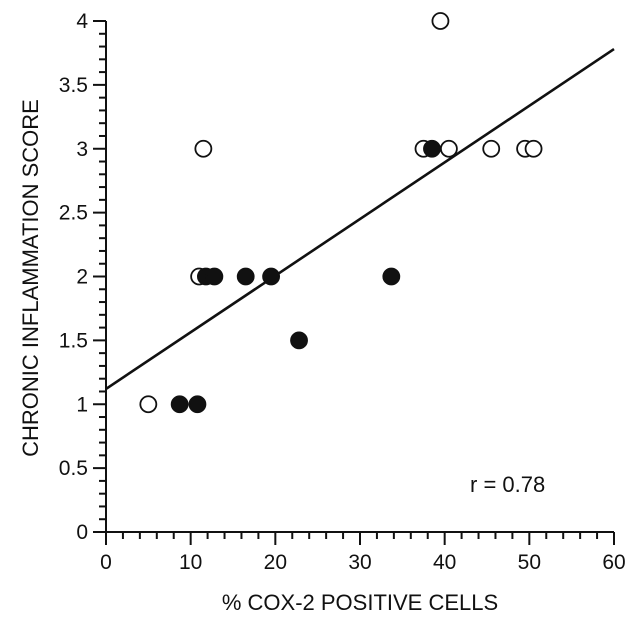 This screenshot has height=617, width=643. I want to click on x-tick-label: 10, so click(190, 562).